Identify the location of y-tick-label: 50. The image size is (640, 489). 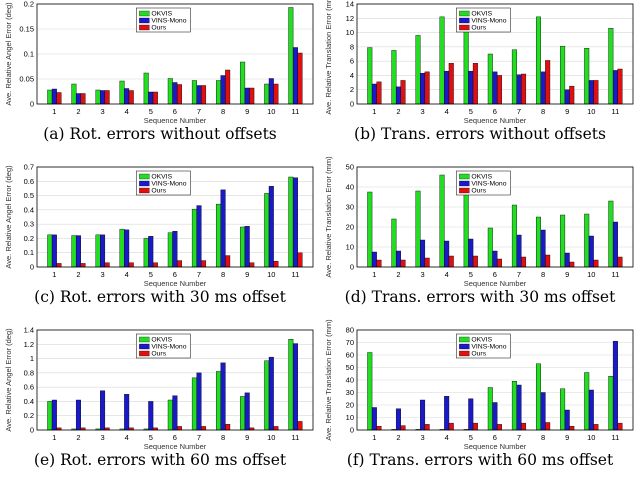
(350, 167).